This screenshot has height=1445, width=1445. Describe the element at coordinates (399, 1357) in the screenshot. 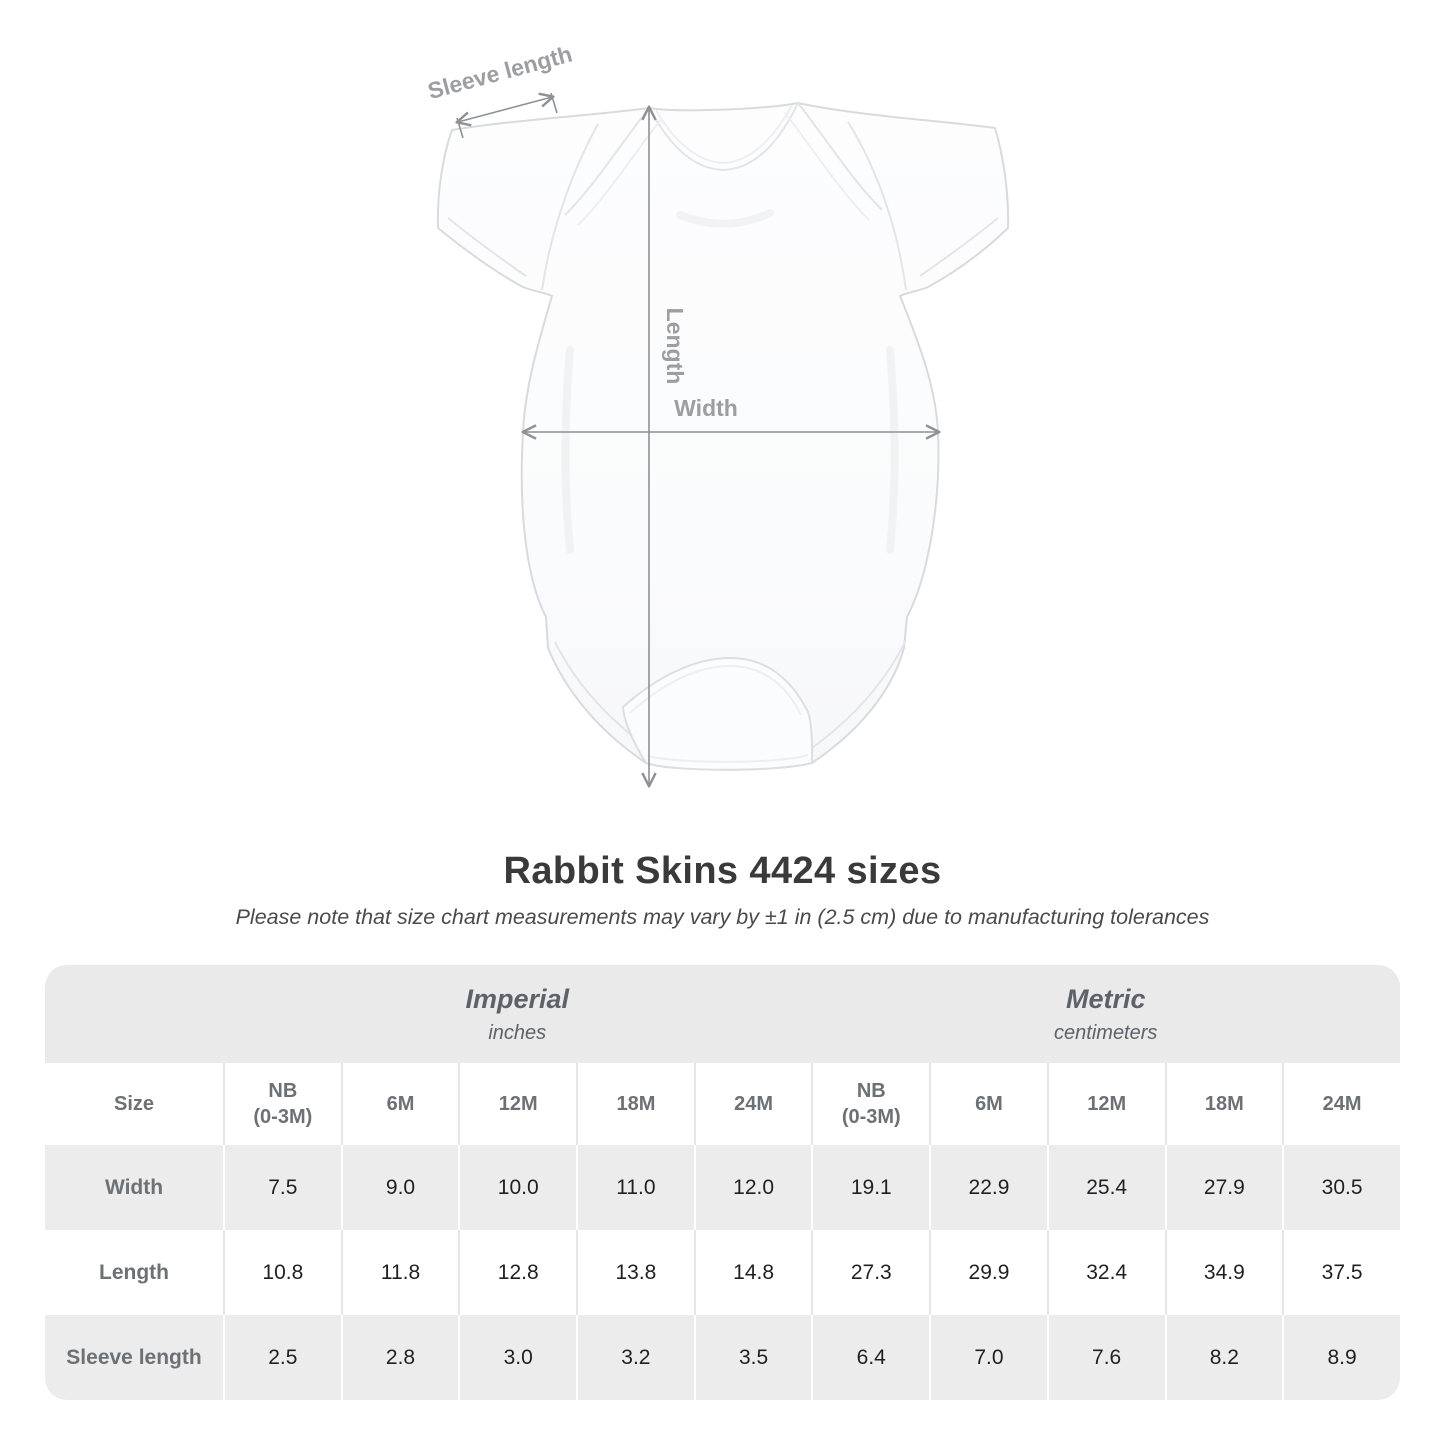

I see `measurement-cell: 2.8` at that location.